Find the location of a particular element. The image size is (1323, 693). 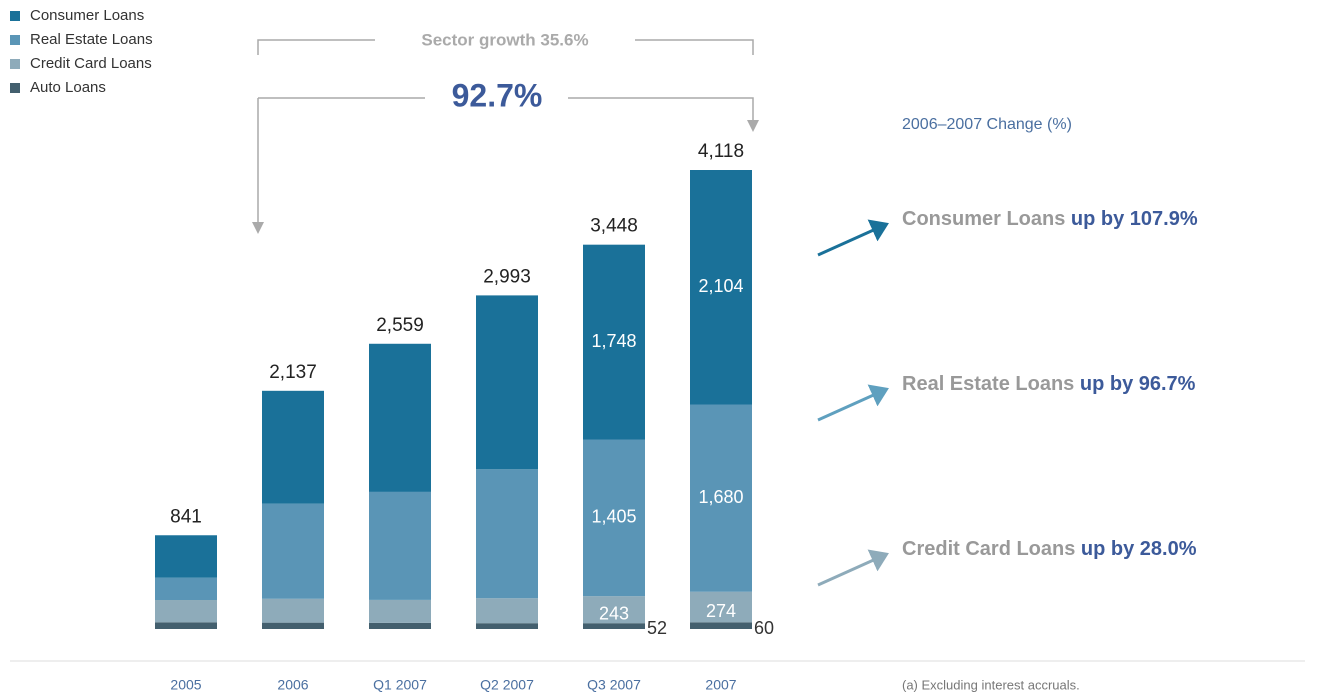

total-label: 2,559 is located at coordinates (400, 325).